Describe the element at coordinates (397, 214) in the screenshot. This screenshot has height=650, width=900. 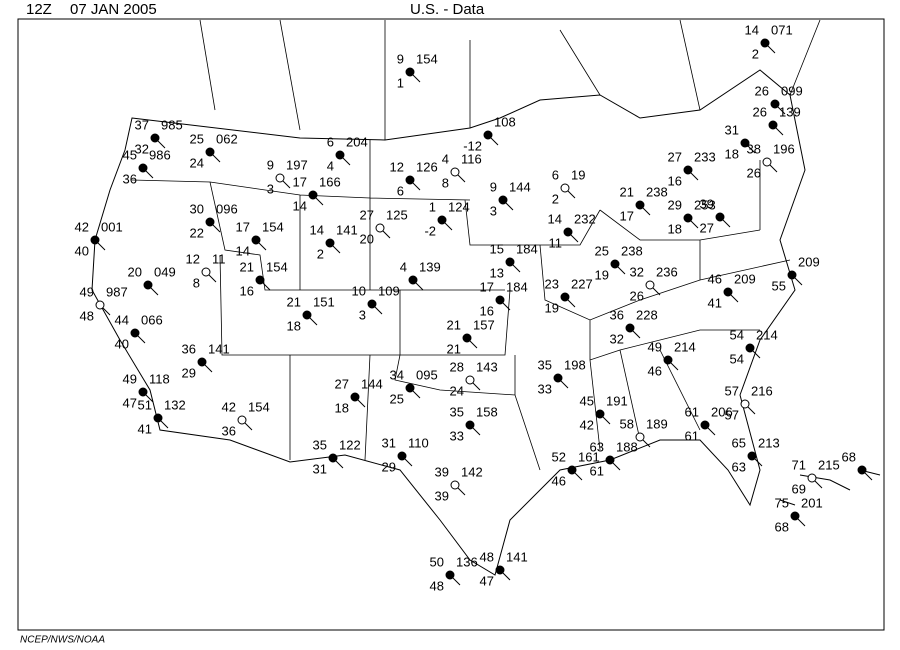
I see `station-pressure: 125` at that location.